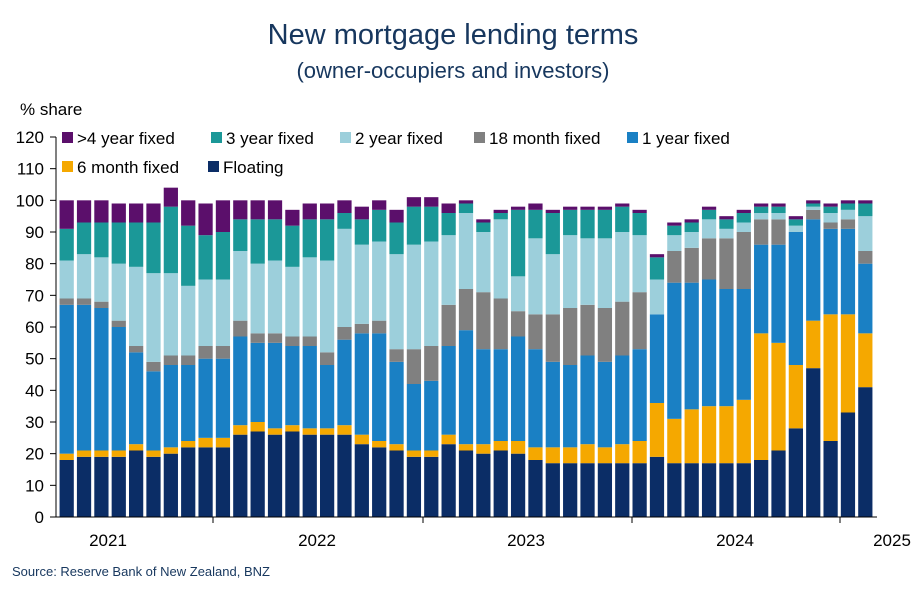 The height and width of the screenshot is (597, 915). What do you see at coordinates (34, 232) in the screenshot?
I see `y-tick-label: 90` at bounding box center [34, 232].